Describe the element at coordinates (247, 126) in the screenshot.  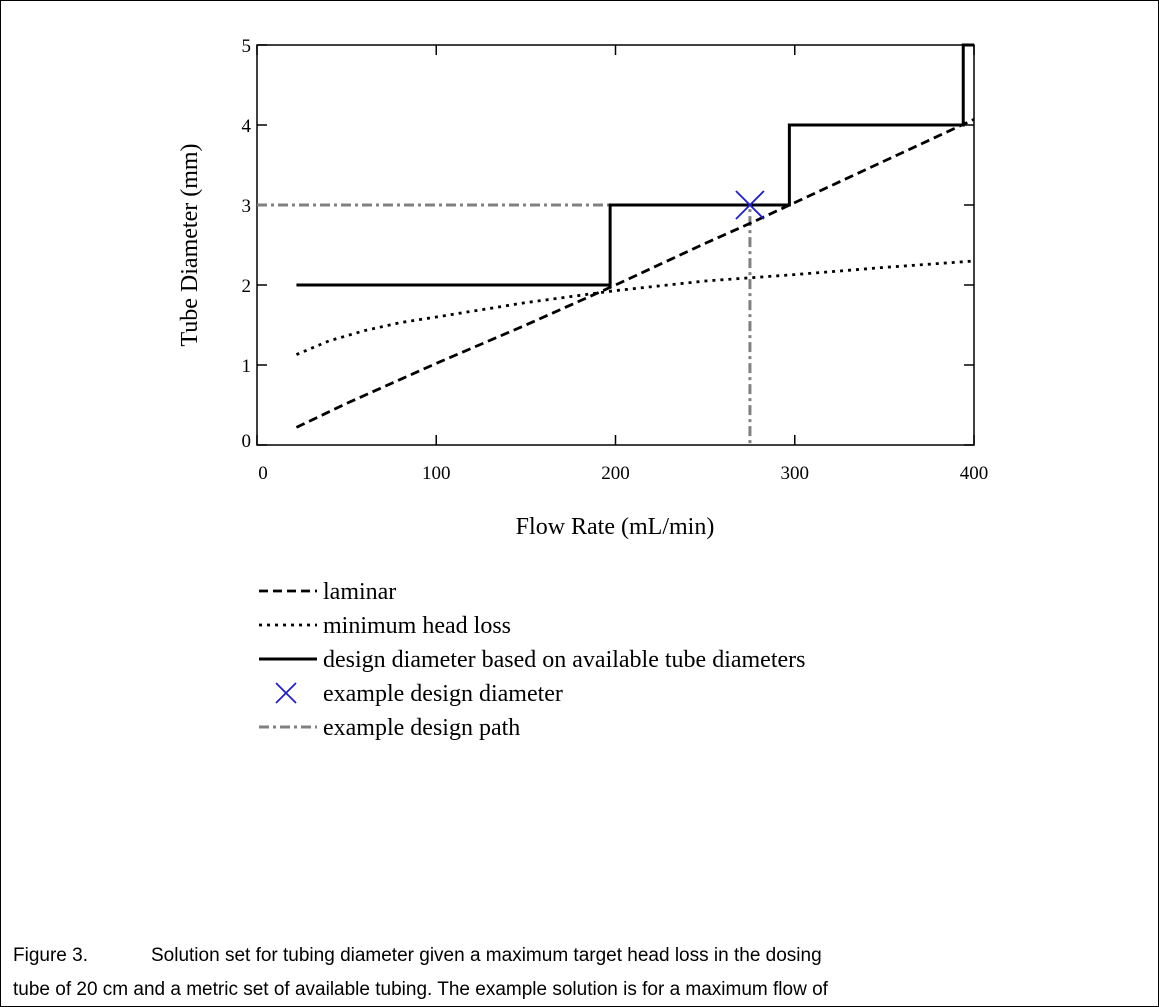
I see `y-tick-label: 4` at that location.